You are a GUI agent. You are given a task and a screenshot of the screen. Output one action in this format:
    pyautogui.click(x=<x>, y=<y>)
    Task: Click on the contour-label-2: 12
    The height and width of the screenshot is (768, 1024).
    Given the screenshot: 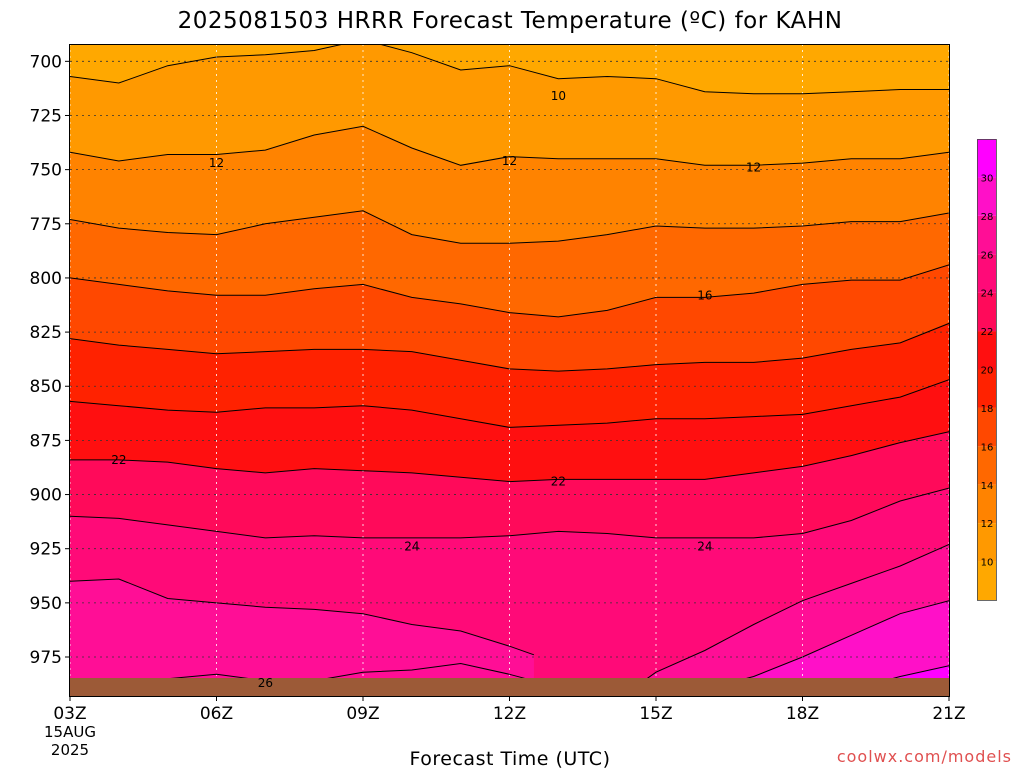 What is the action you would take?
    pyautogui.click(x=509, y=161)
    